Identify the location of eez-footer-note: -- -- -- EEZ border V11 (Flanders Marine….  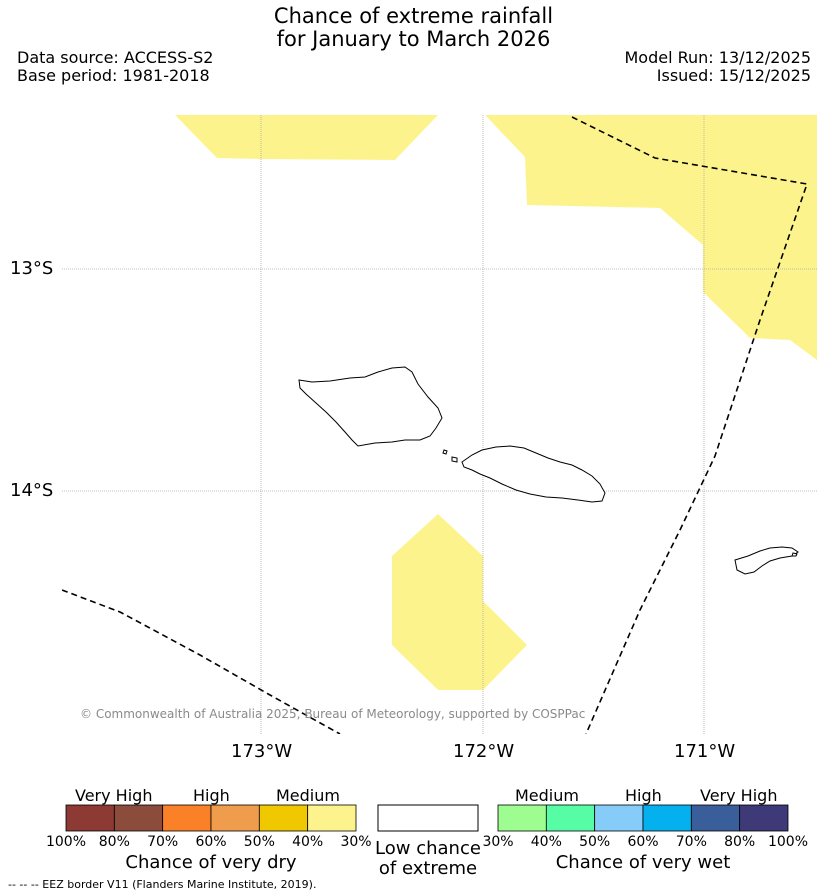
(162, 884).